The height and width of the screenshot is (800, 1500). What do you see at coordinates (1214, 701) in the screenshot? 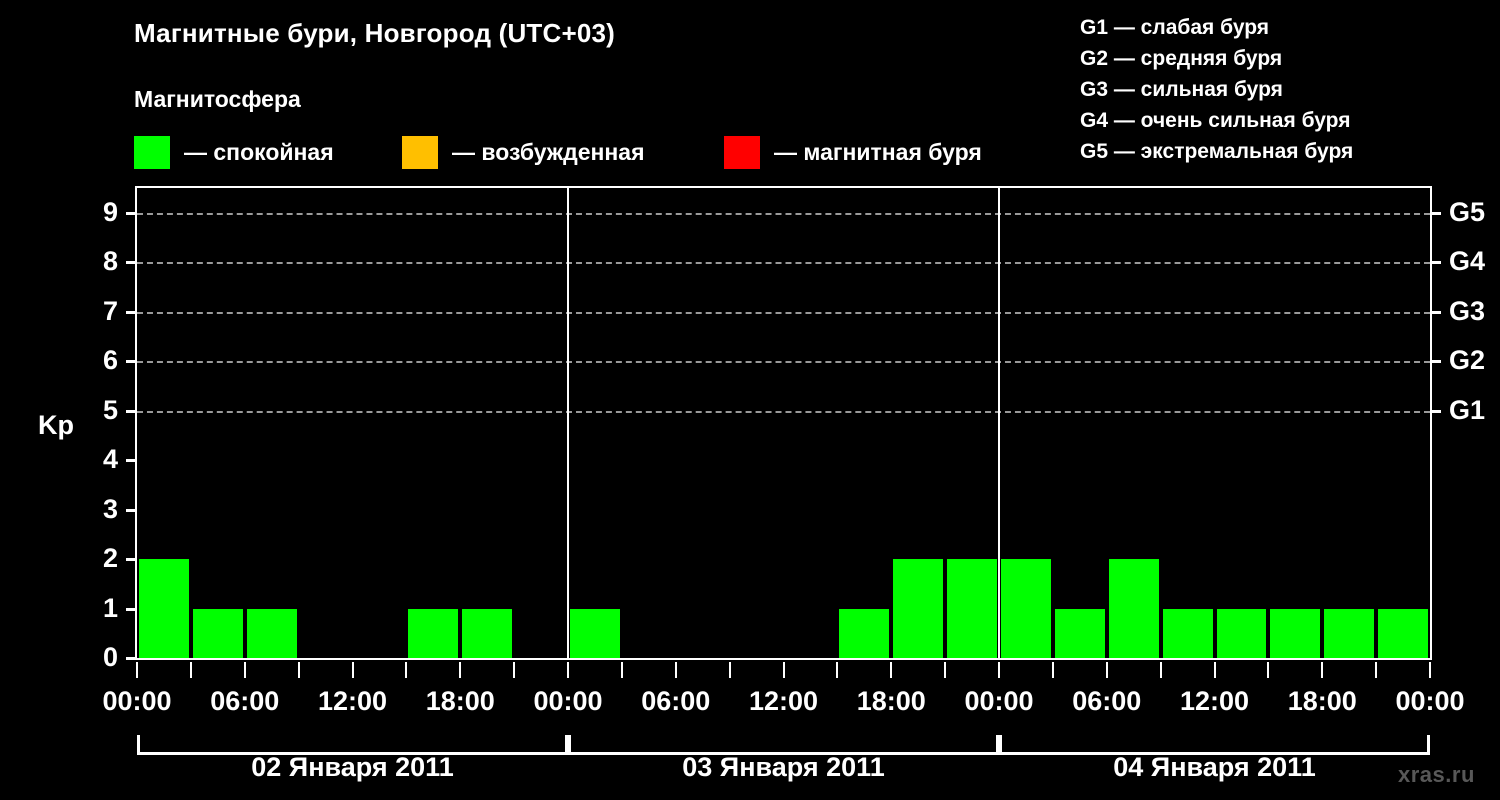
I see `x-axis-label-10: 12:00` at bounding box center [1214, 701].